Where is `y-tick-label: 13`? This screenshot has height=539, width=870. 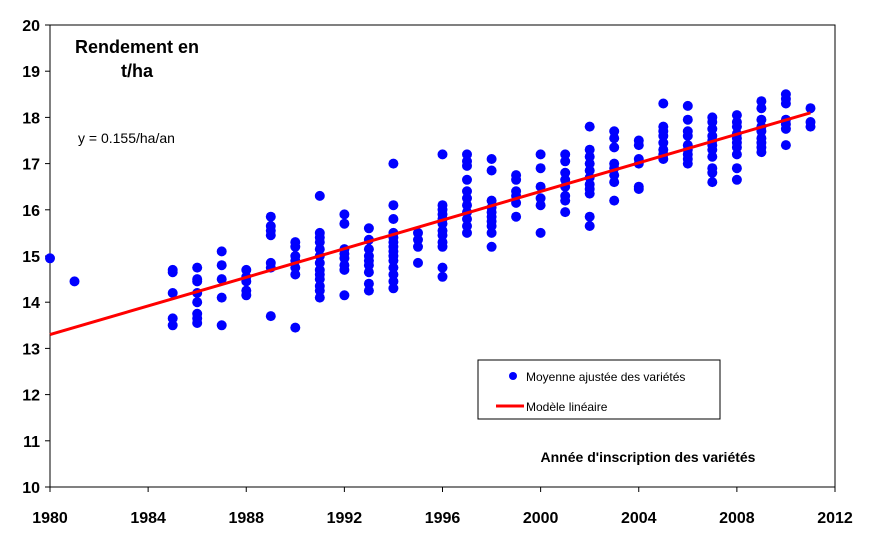 y-tick-label: 13 is located at coordinates (31, 349).